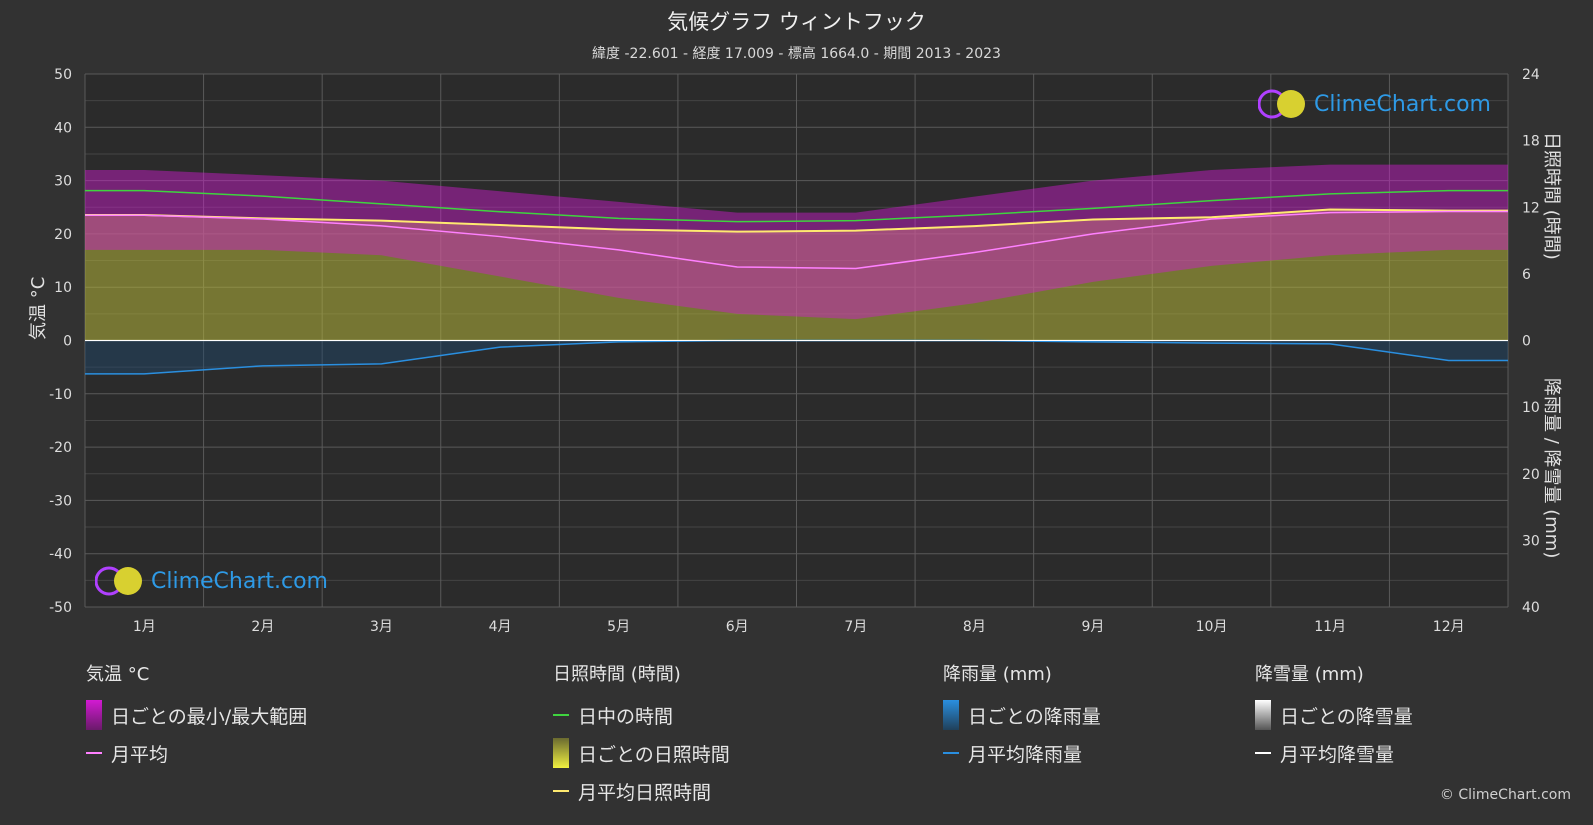 Image resolution: width=1593 pixels, height=825 pixels. I want to click on month-tick-label: 11月, so click(1330, 627).